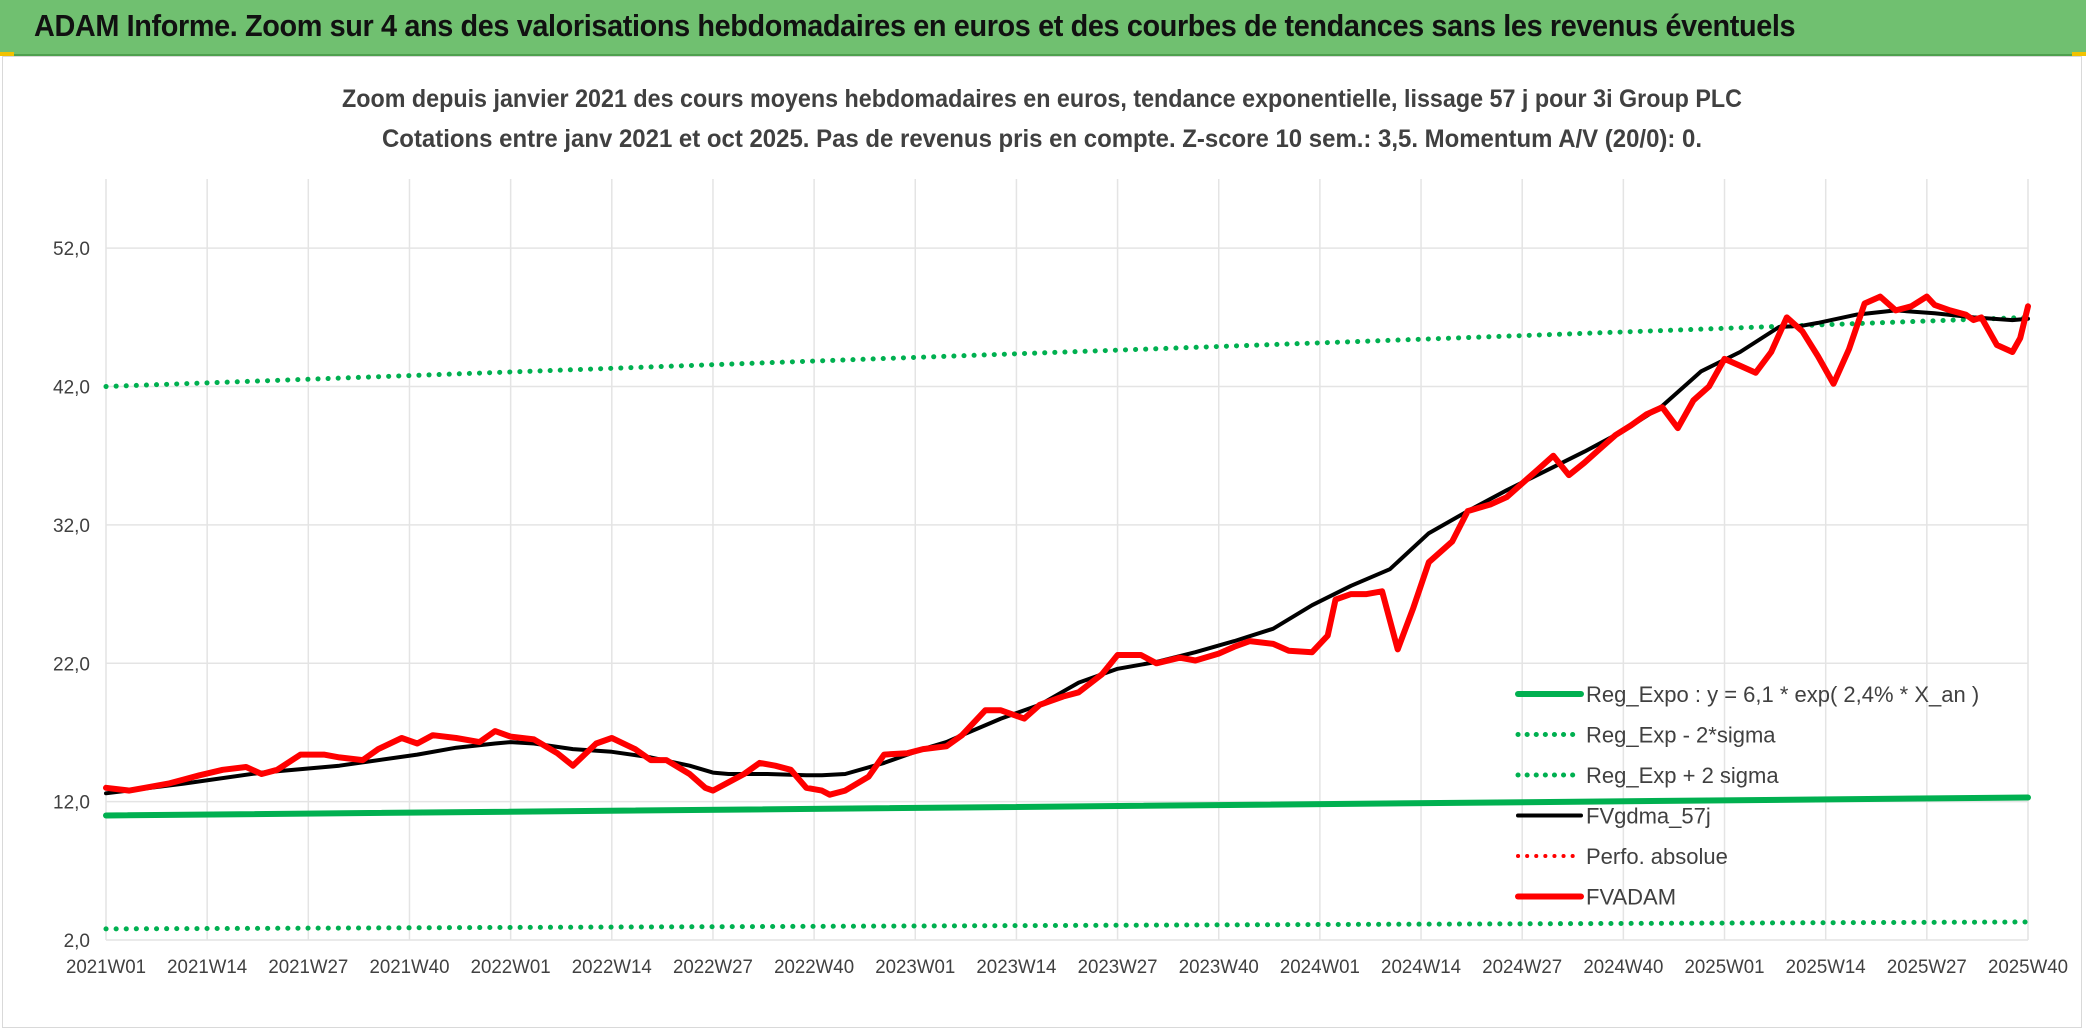 The width and height of the screenshot is (2086, 1031). Describe the element at coordinates (1782, 694) in the screenshot. I see `legend-label: Reg_Expo : y = 6,1 * exp( 2,4% * X_an )` at that location.